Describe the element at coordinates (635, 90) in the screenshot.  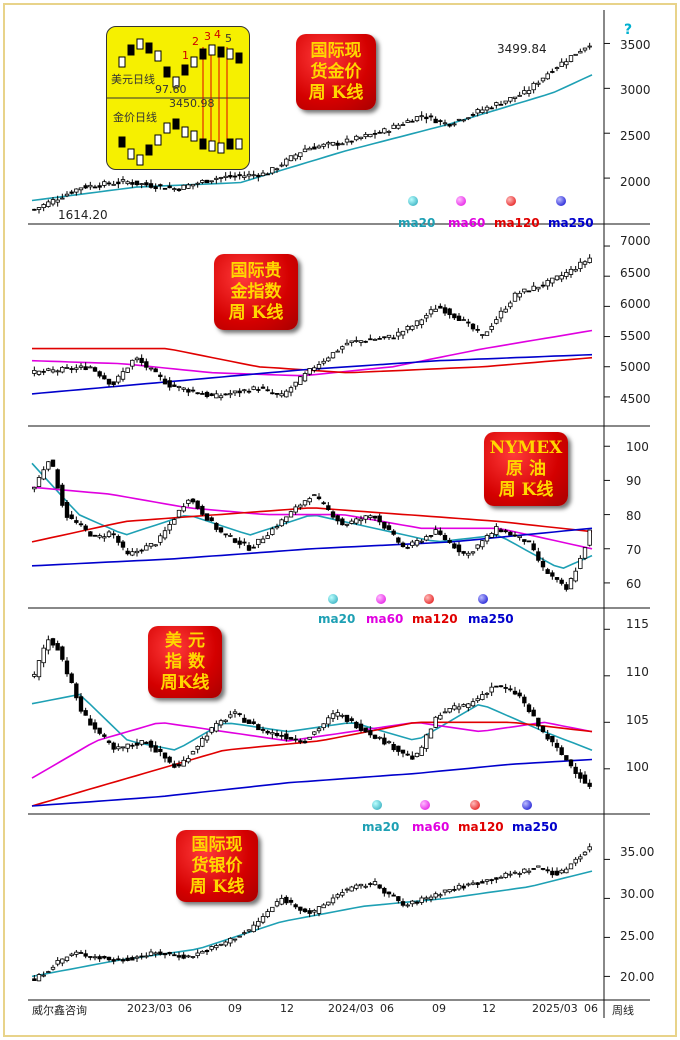
I see `y-tick-label: 3000` at that location.